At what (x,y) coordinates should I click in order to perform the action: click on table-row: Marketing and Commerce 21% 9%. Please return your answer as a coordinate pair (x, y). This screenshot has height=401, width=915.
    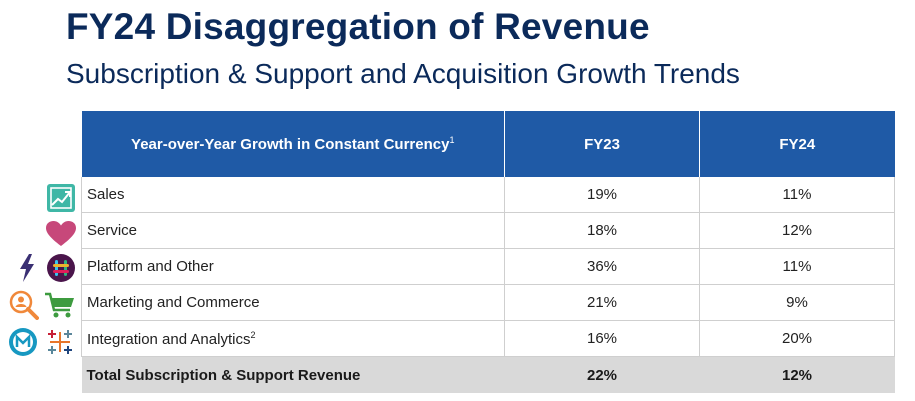
    Looking at the image, I should click on (488, 302).